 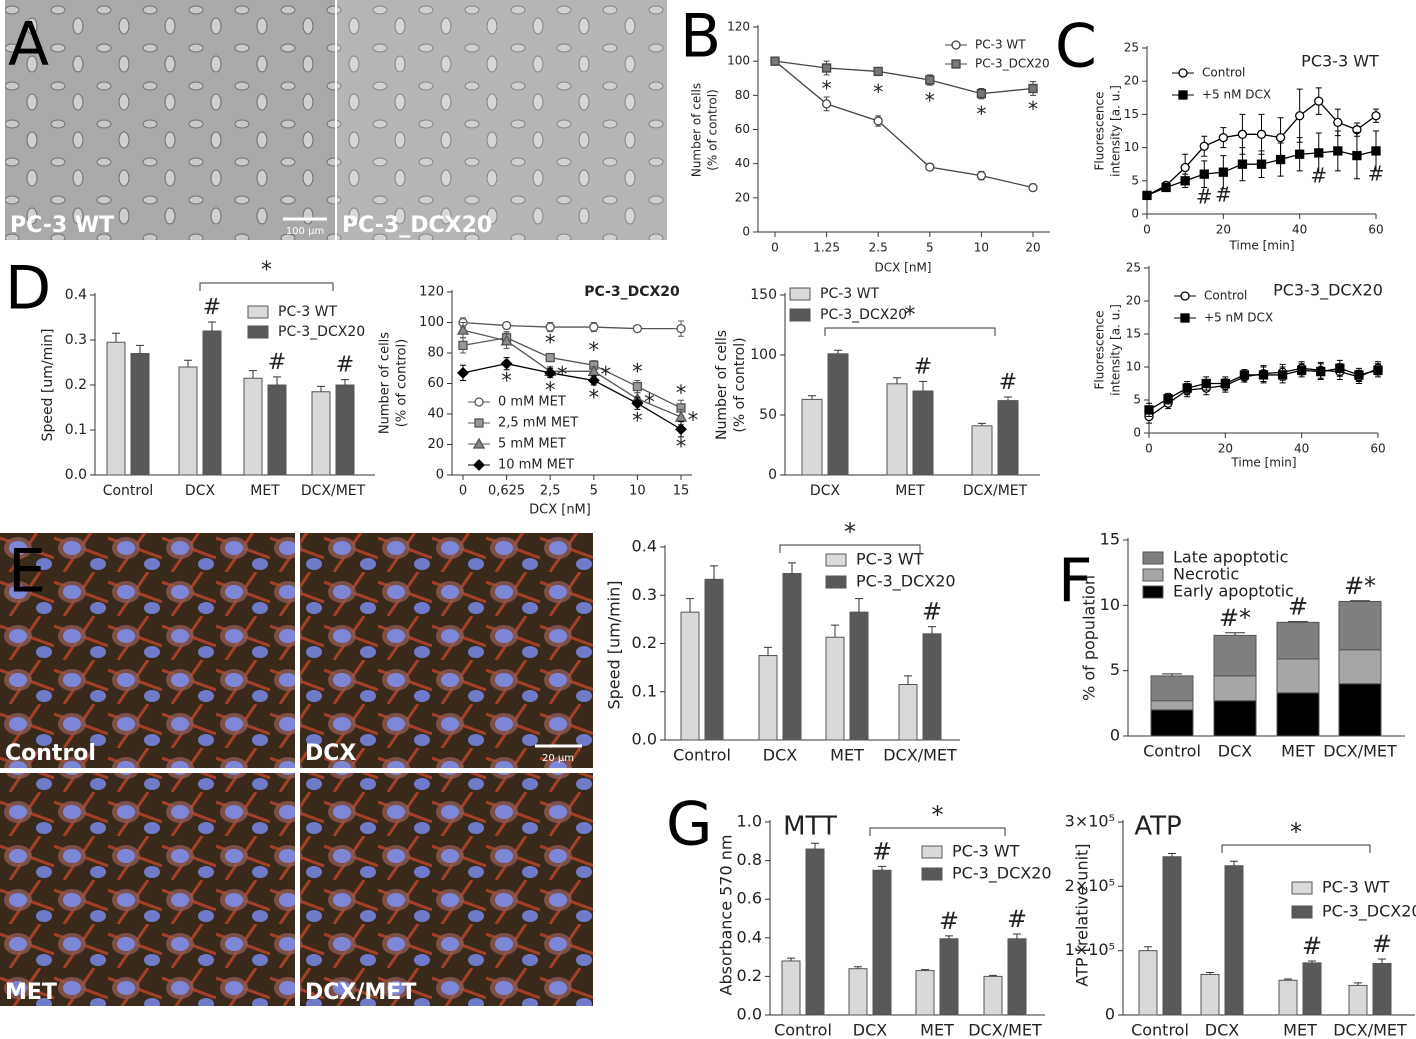 What do you see at coordinates (1377, 449) in the screenshot?
I see `x-tick-label: 60` at bounding box center [1377, 449].